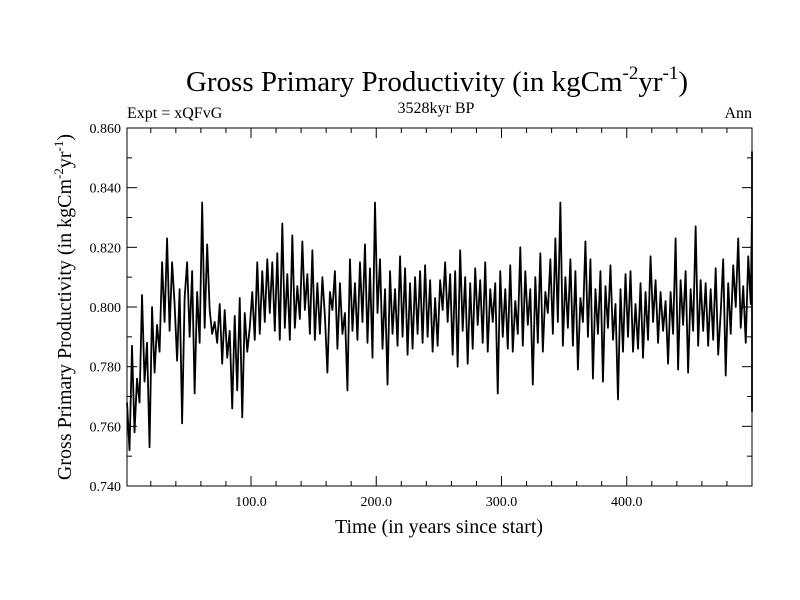  I want to click on x-tick-label: 400.0, so click(627, 502).